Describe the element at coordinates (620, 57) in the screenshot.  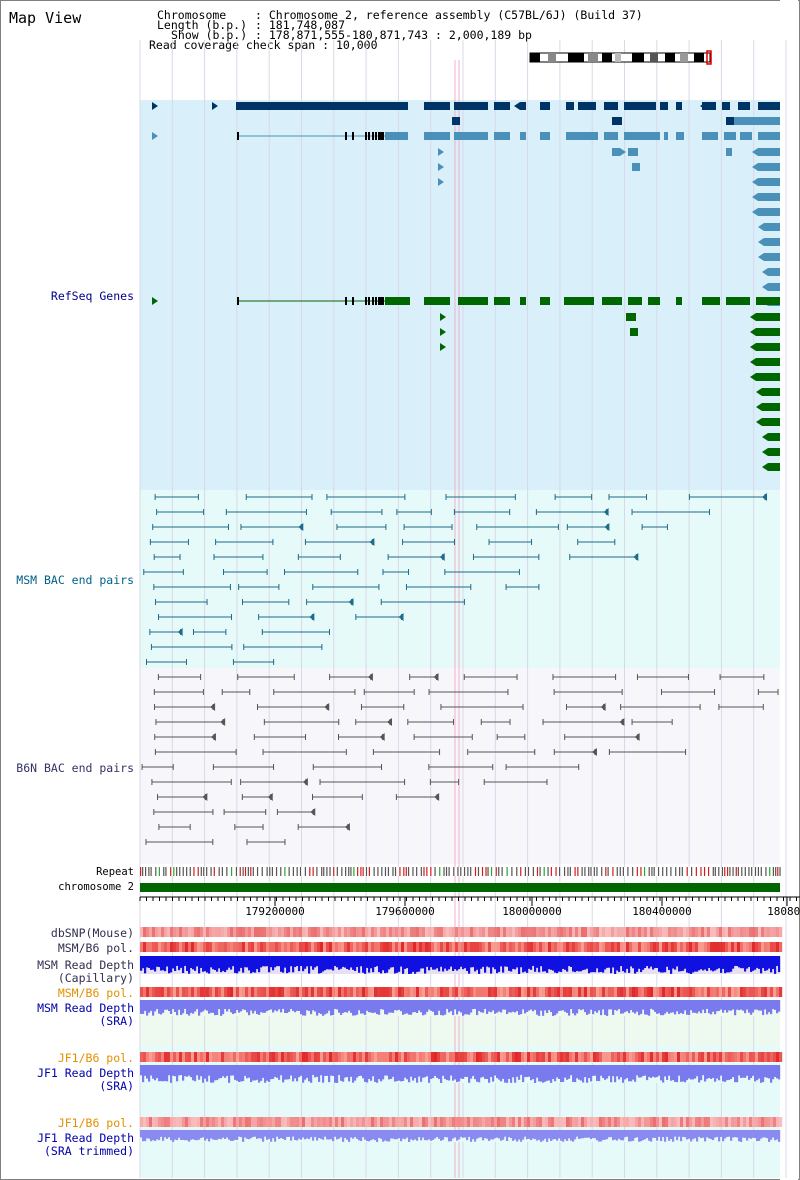
I see `chromosome-ideogram` at that location.